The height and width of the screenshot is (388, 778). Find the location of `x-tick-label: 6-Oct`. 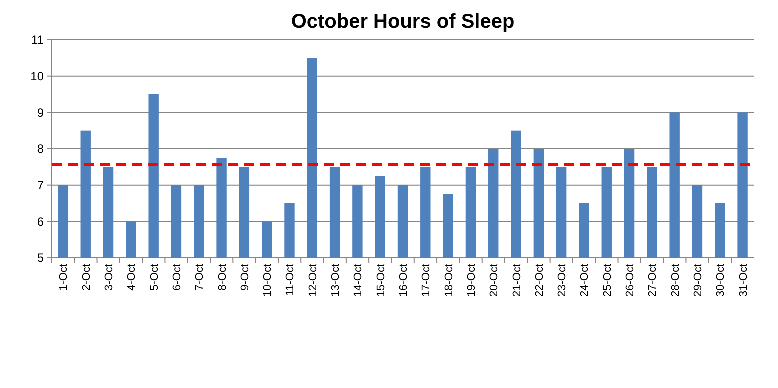

x-tick-label: 6-Oct is located at coordinates (177, 277).